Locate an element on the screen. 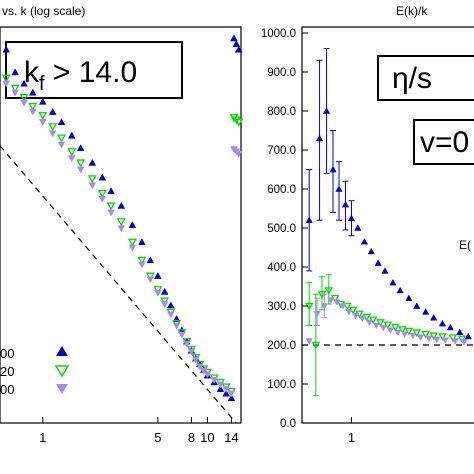 The height and width of the screenshot is (474, 474). right-y-tick-label-11: 0.0 is located at coordinates (288, 424).